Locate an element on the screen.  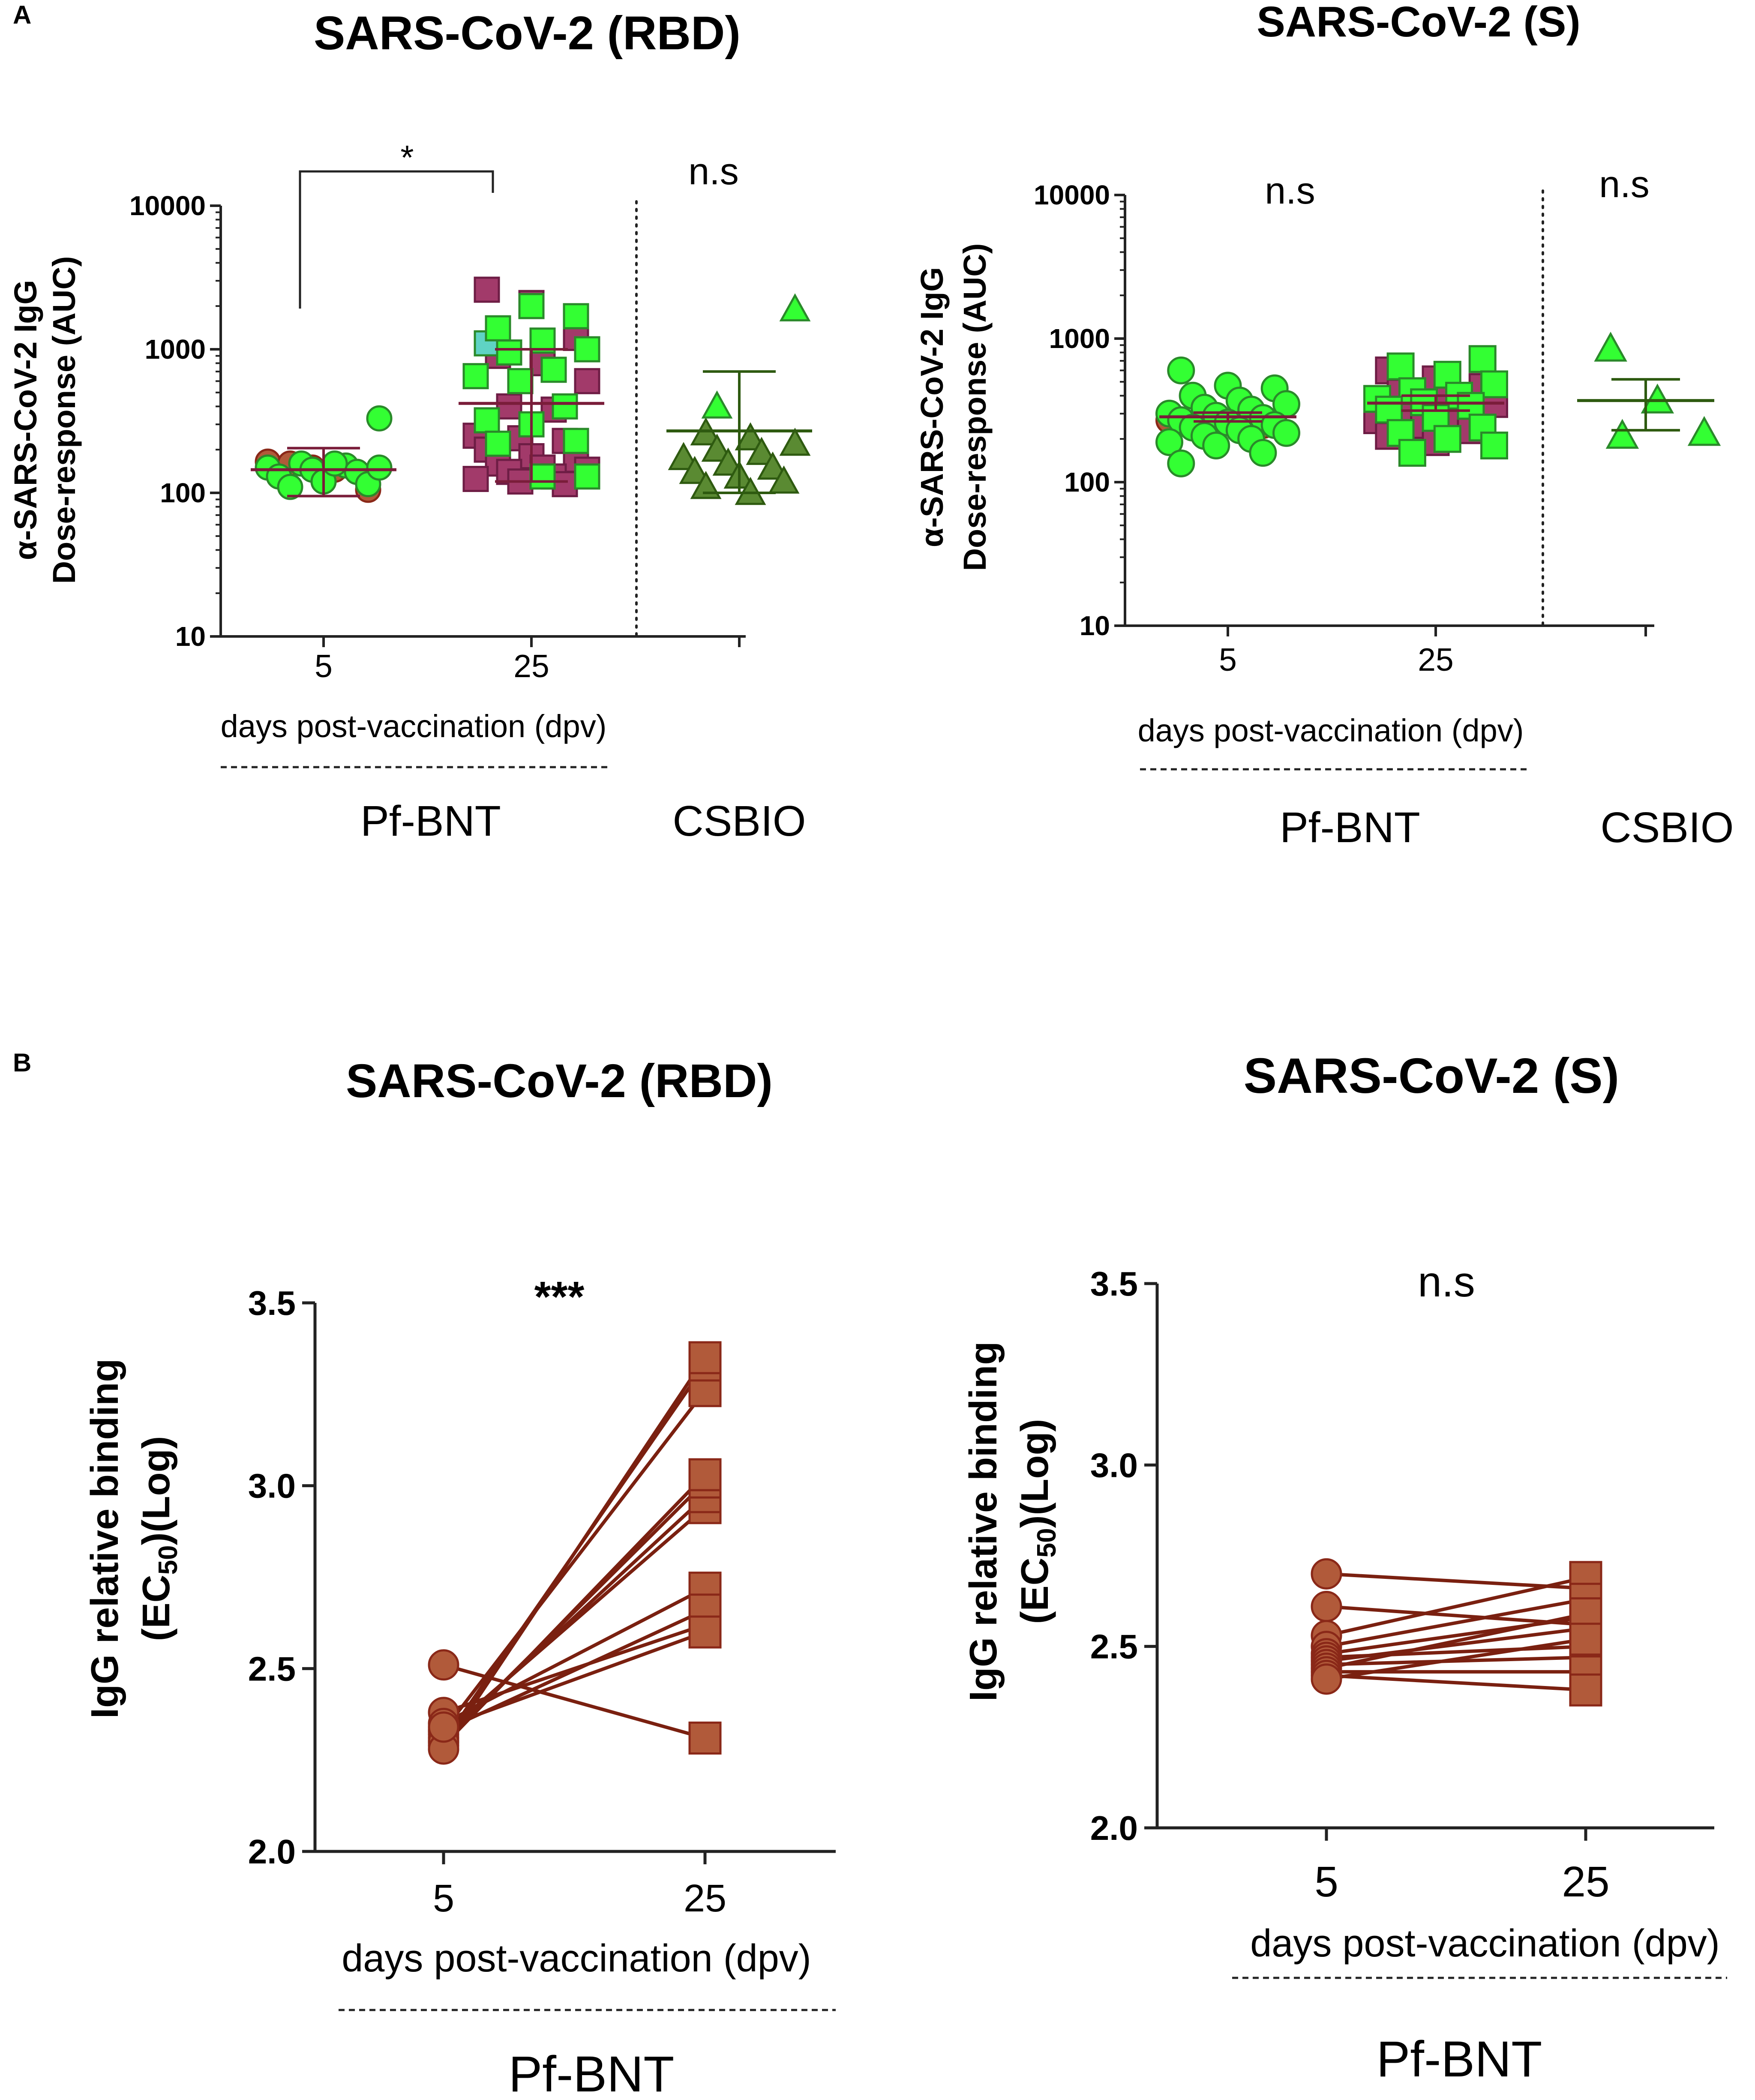
y-tick-label: 2.5 is located at coordinates (1114, 1647).